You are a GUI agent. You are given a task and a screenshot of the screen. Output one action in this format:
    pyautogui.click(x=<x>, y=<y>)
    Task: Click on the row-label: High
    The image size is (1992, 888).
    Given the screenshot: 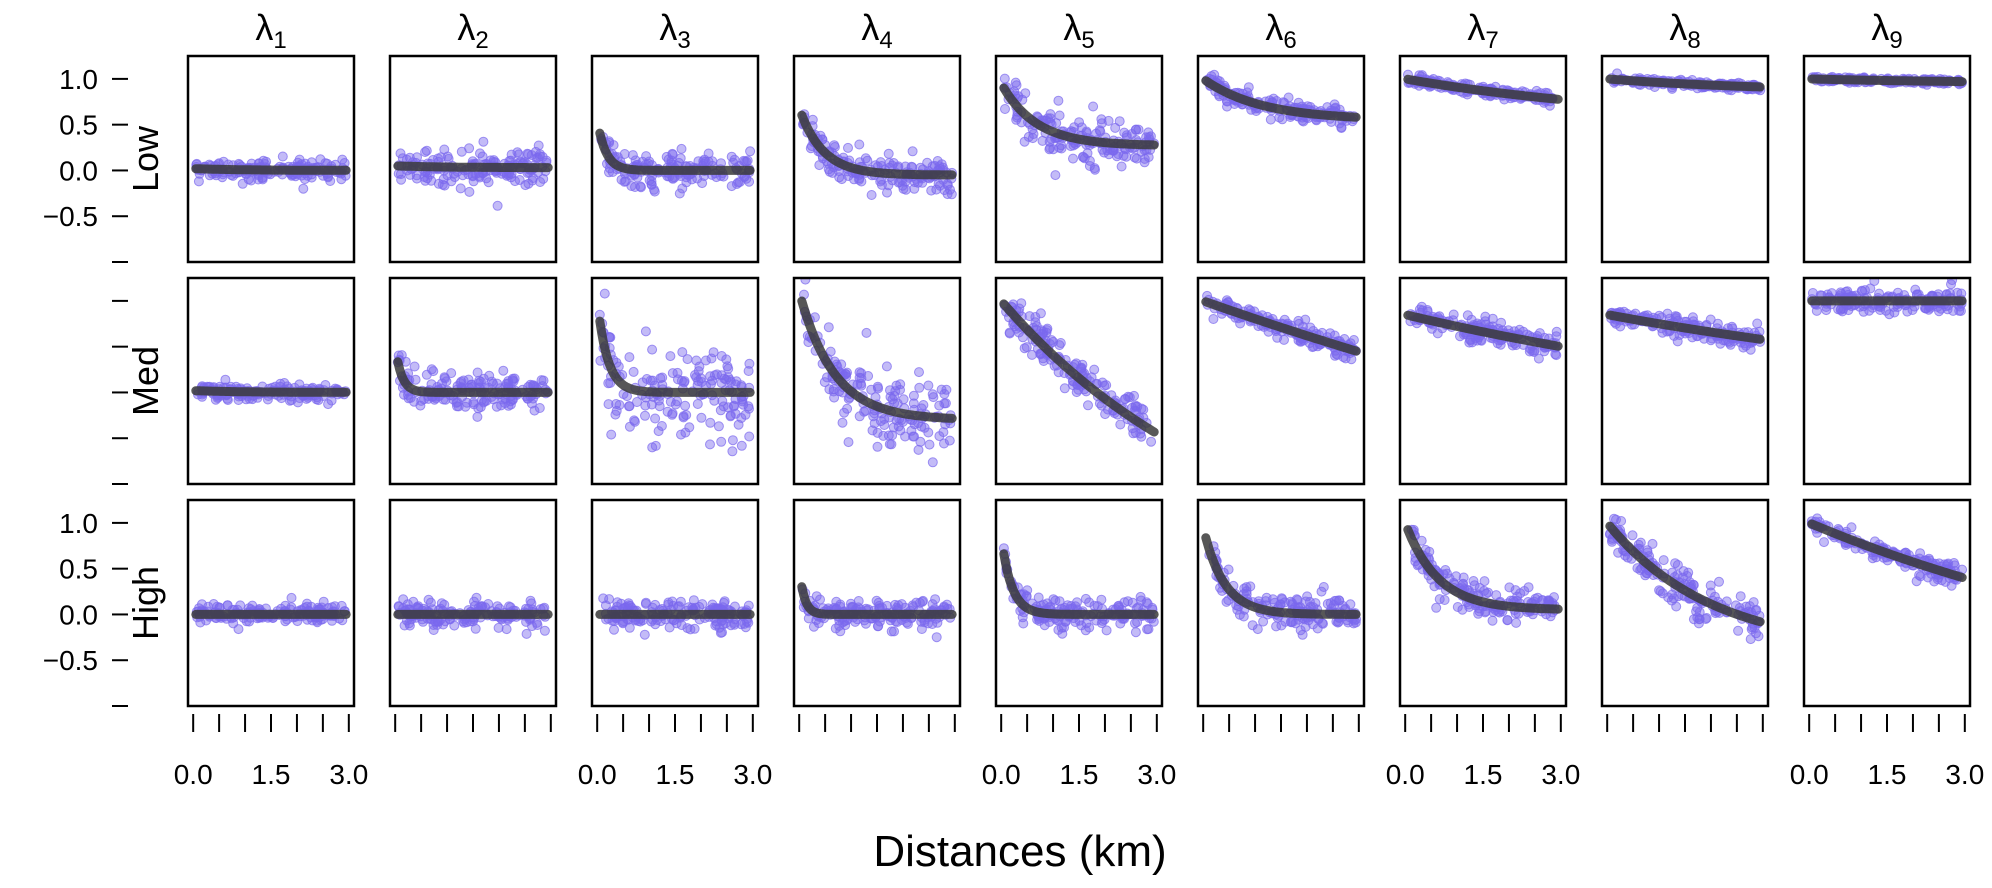 What is the action you would take?
    pyautogui.click(x=145, y=603)
    